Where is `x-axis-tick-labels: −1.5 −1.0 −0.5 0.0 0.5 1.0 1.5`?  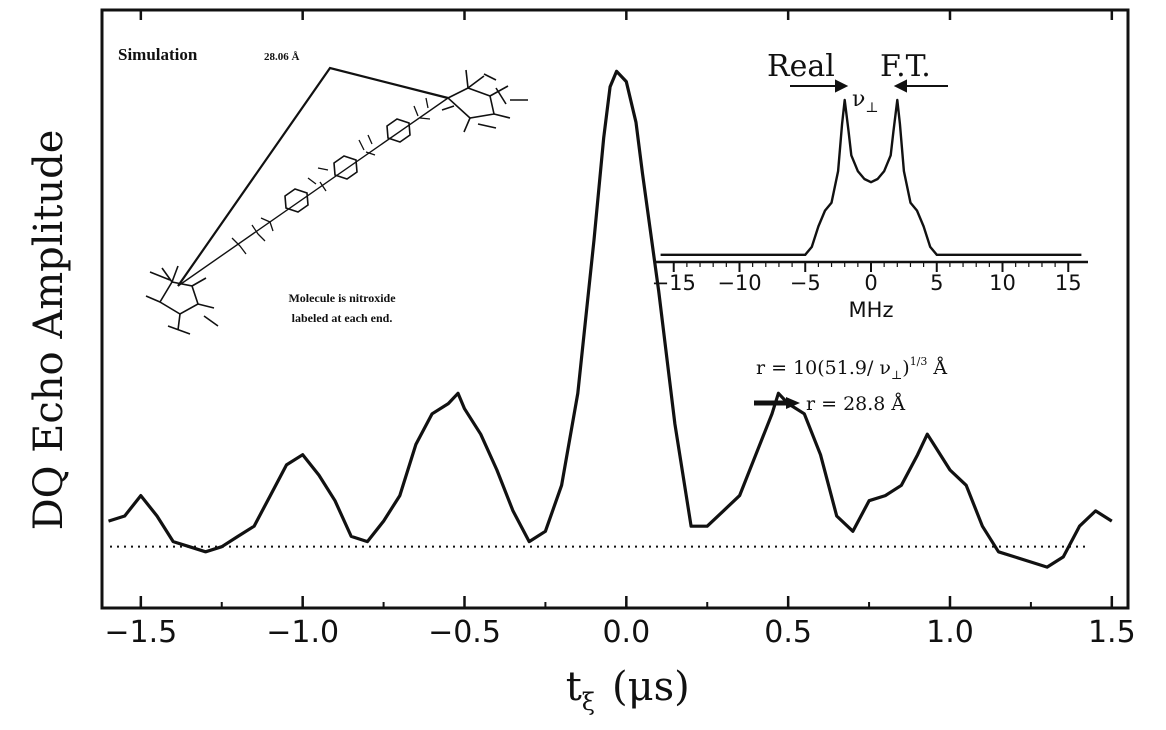 x-axis-tick-labels: −1.5 −1.0 −0.5 0.0 0.5 1.0 1.5 is located at coordinates (619, 632).